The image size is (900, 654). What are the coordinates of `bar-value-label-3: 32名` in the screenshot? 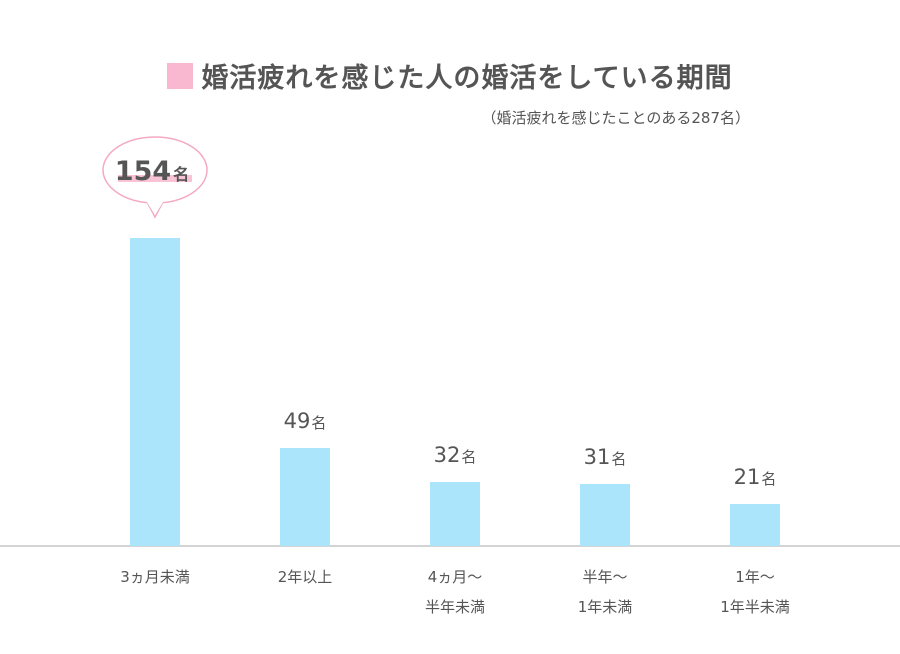 It's located at (455, 455).